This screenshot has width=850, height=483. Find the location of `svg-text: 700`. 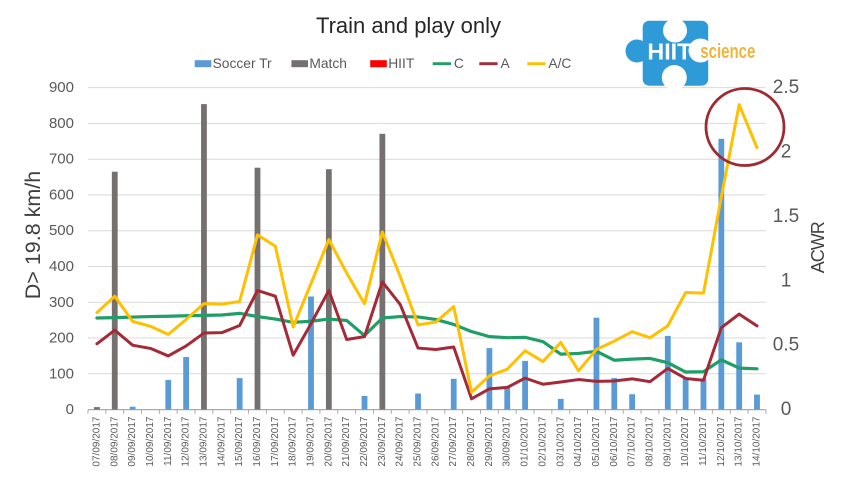

svg-text: 700 is located at coordinates (61, 159).